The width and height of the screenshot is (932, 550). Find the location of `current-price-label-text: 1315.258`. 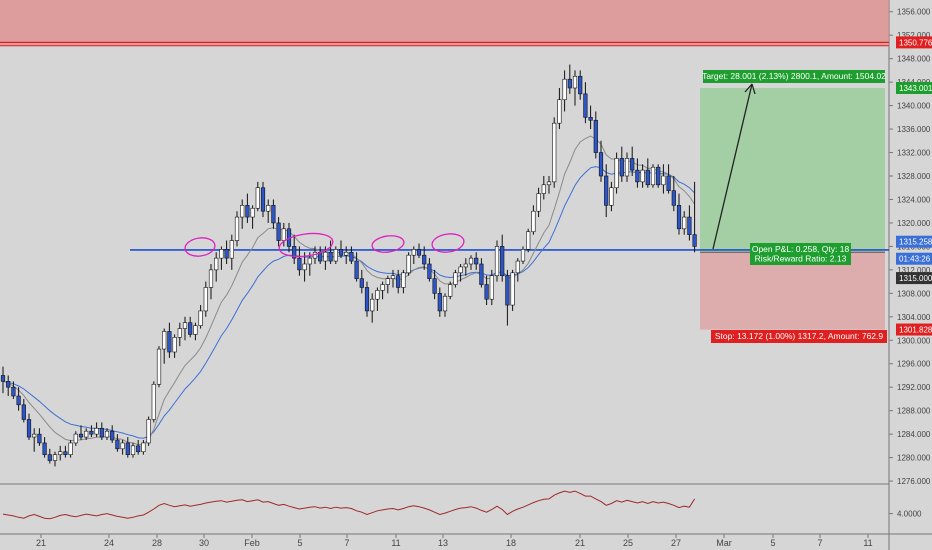

current-price-label-text: 1315.258 is located at coordinates (915, 242).